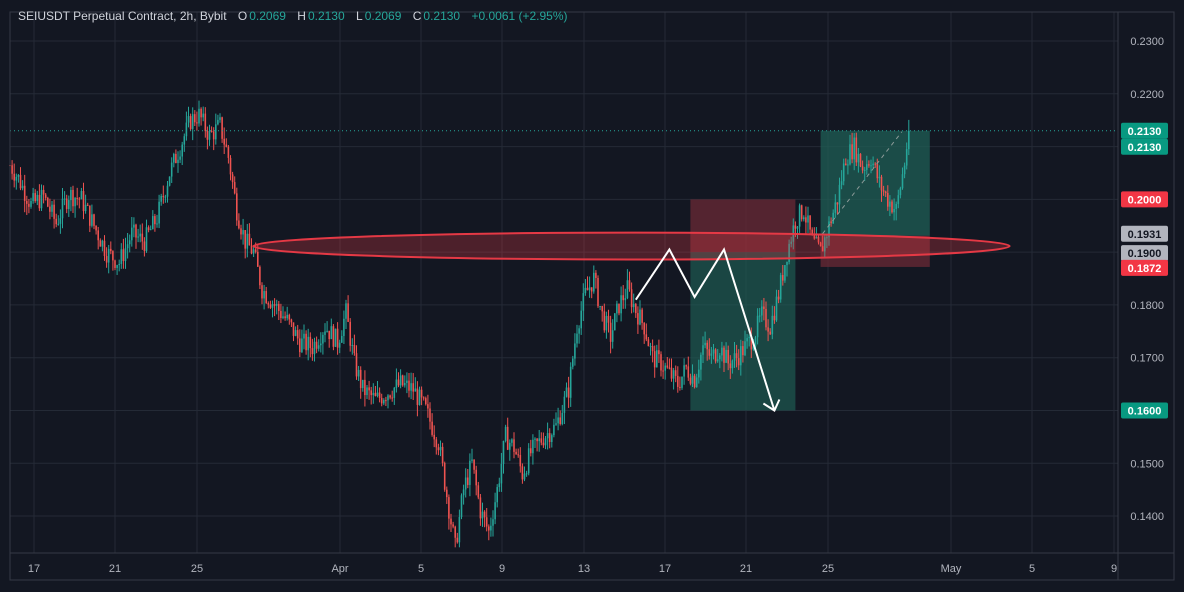 Image resolution: width=1184 pixels, height=592 pixels. What do you see at coordinates (115, 569) in the screenshot?
I see `x-tick-label: 21` at bounding box center [115, 569].